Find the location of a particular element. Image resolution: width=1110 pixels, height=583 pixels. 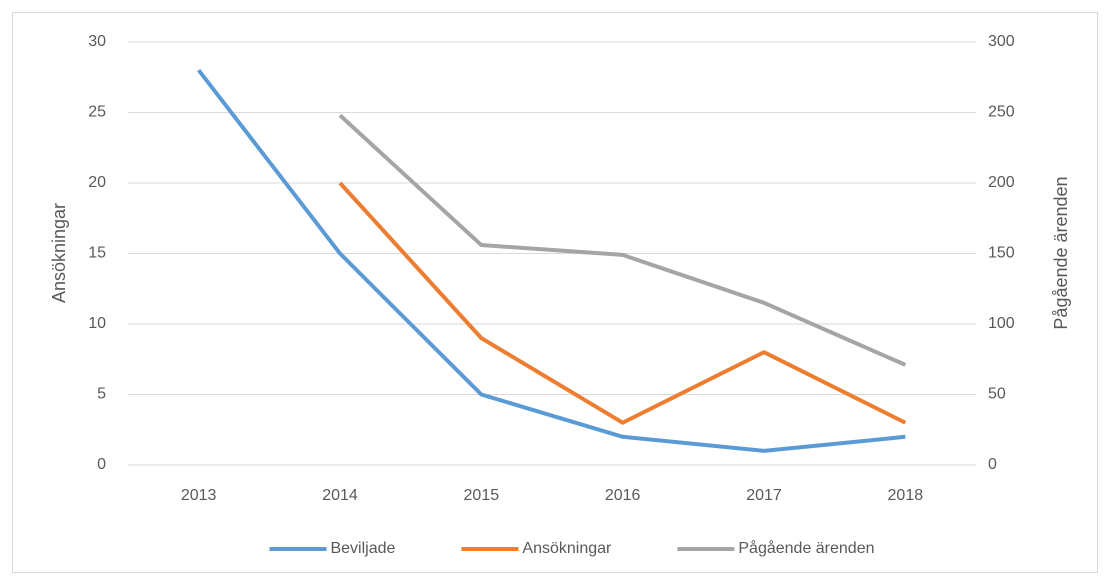

y-tick-label: 5 is located at coordinates (101, 394).